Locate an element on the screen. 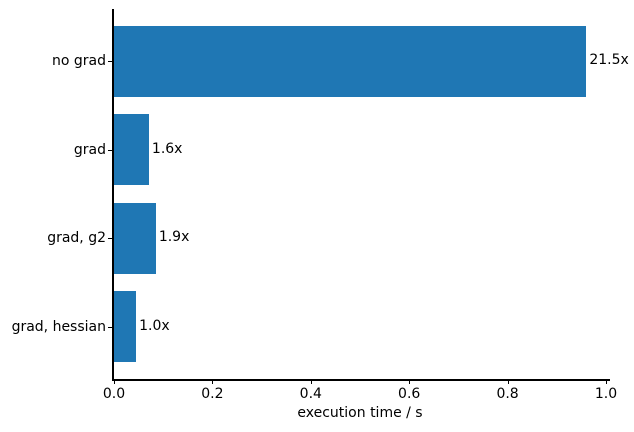 Image resolution: width=634 pixels, height=432 pixels. bar-grad is located at coordinates (131, 149).